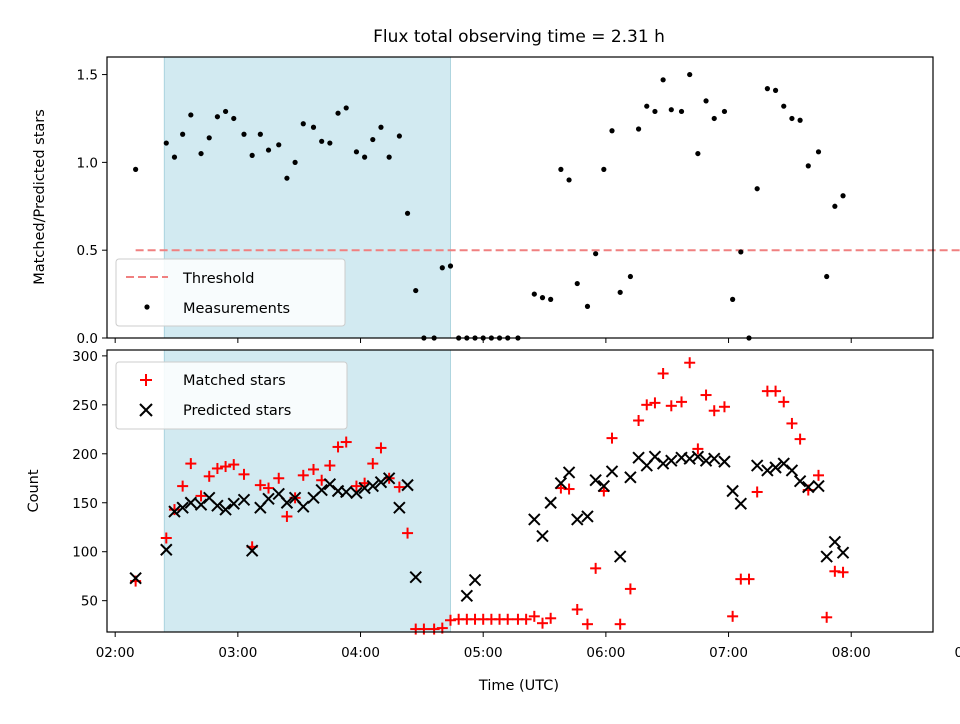 The width and height of the screenshot is (960, 724). What do you see at coordinates (87, 163) in the screenshot?
I see `y-tick-label: 1.0` at bounding box center [87, 163].